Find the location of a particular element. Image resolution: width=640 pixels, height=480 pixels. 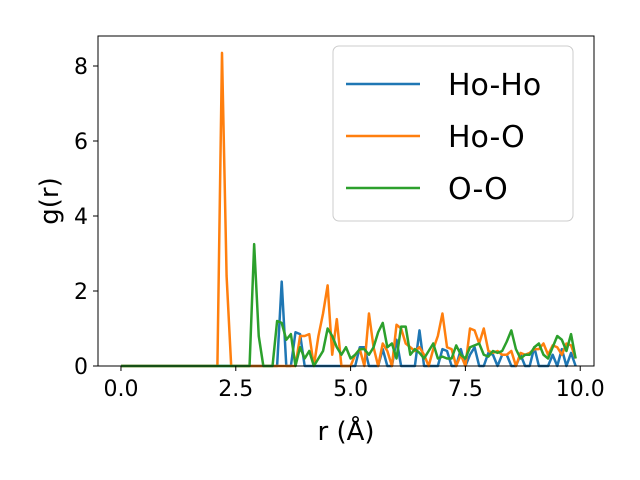

legend-label-o-o: O-O is located at coordinates (478, 189).